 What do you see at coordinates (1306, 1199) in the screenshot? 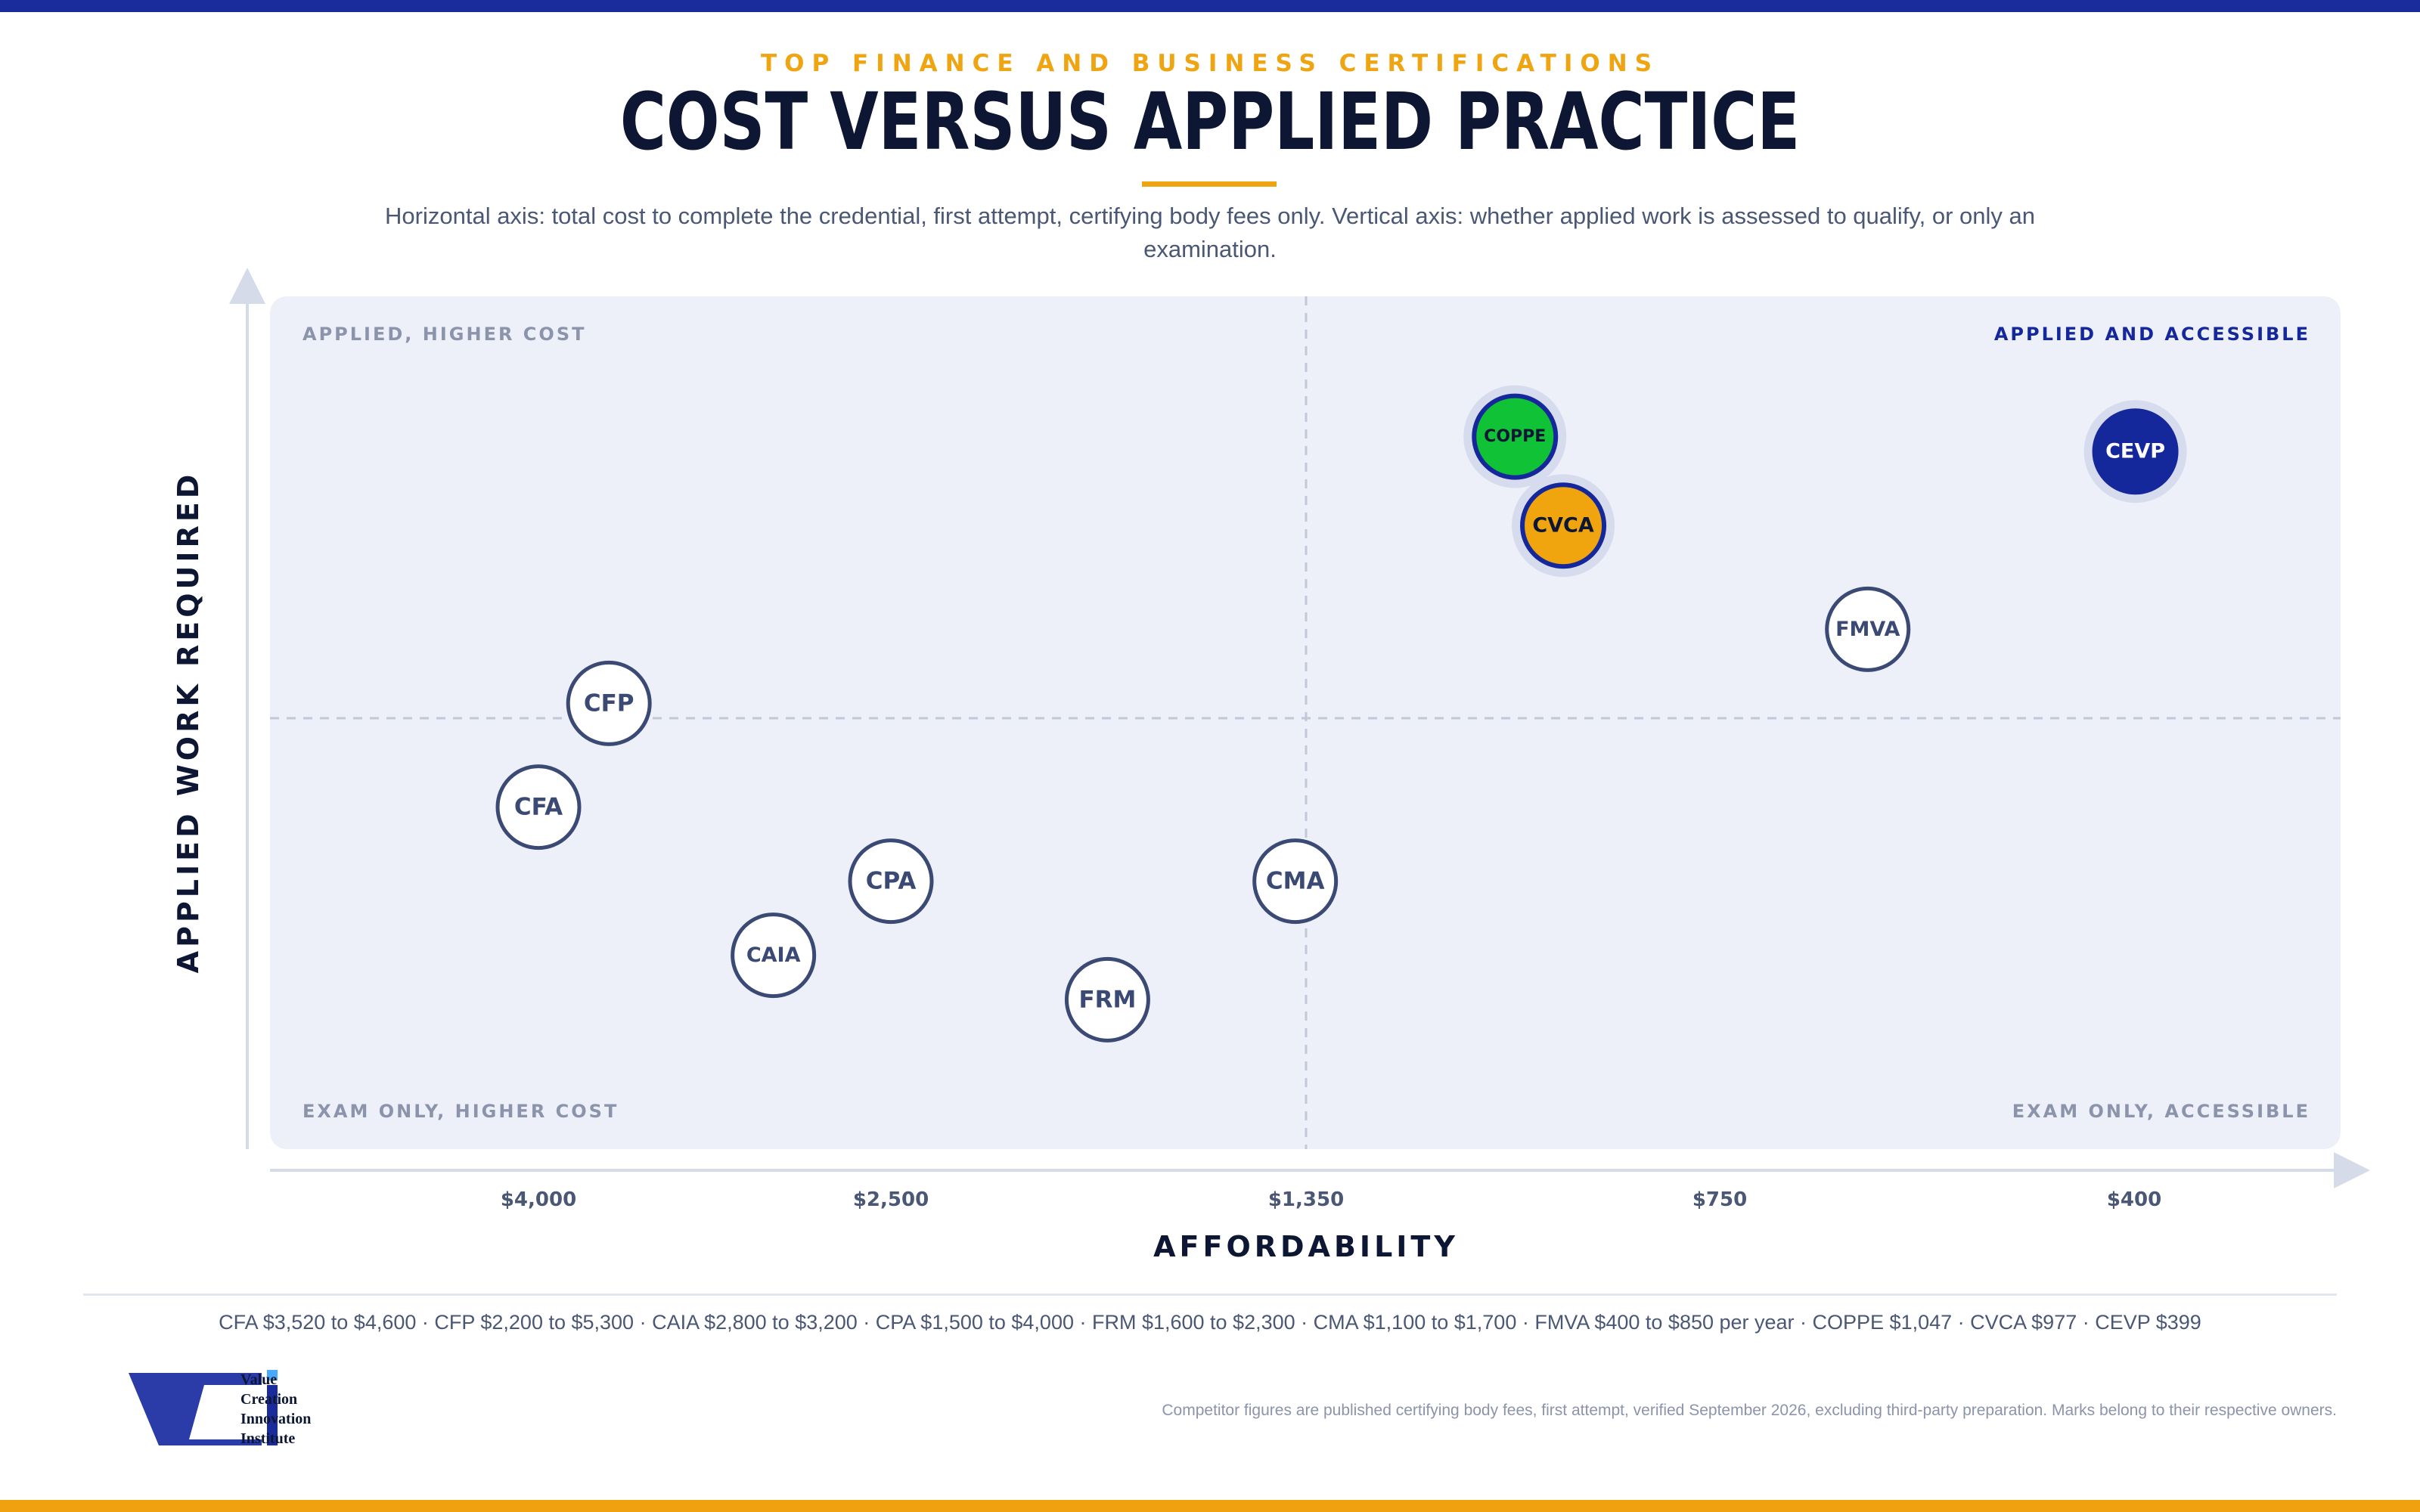
I see `x-tick-label: $1,350` at bounding box center [1306, 1199].